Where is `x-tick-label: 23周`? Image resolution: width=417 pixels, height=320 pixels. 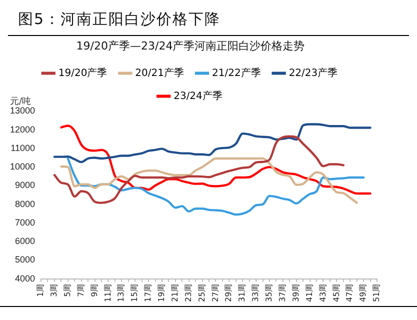
x-tick-label: 23周 is located at coordinates (188, 293).